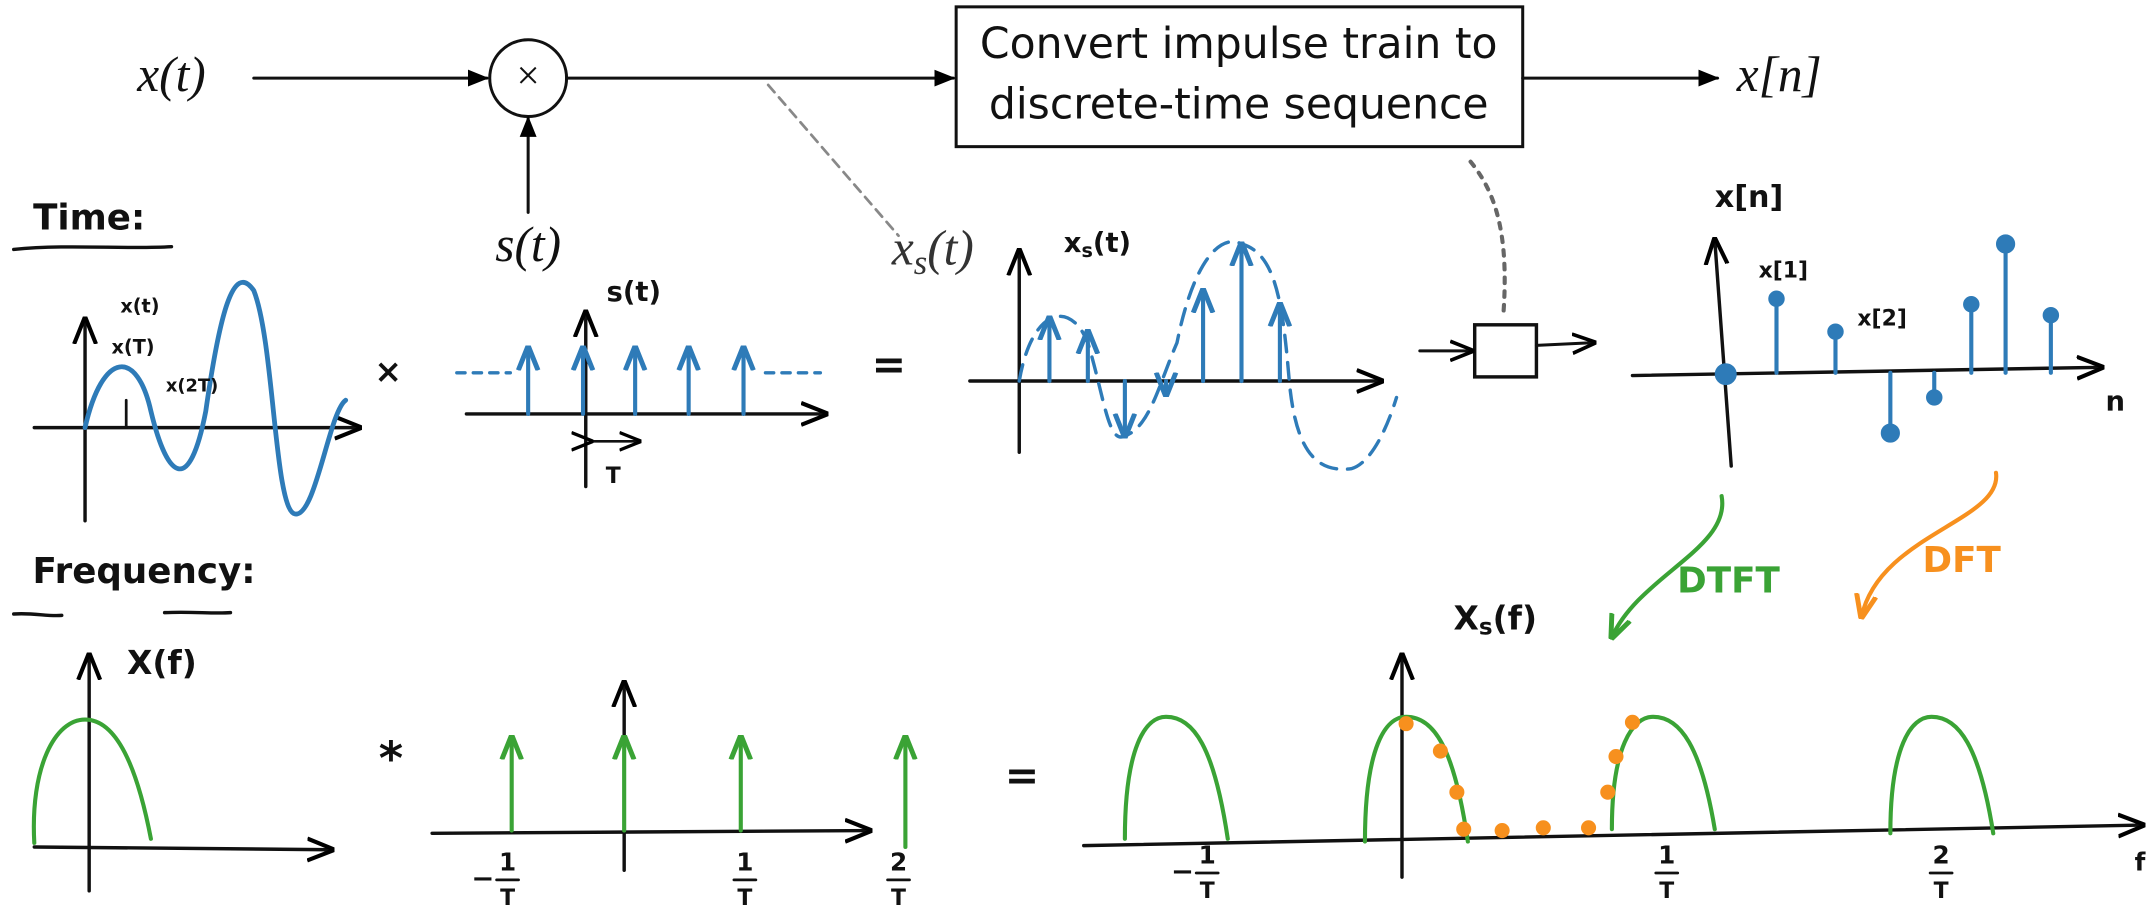 The height and width of the screenshot is (921, 2151). I want to click on frequency-heading: Frequency:, so click(144, 571).